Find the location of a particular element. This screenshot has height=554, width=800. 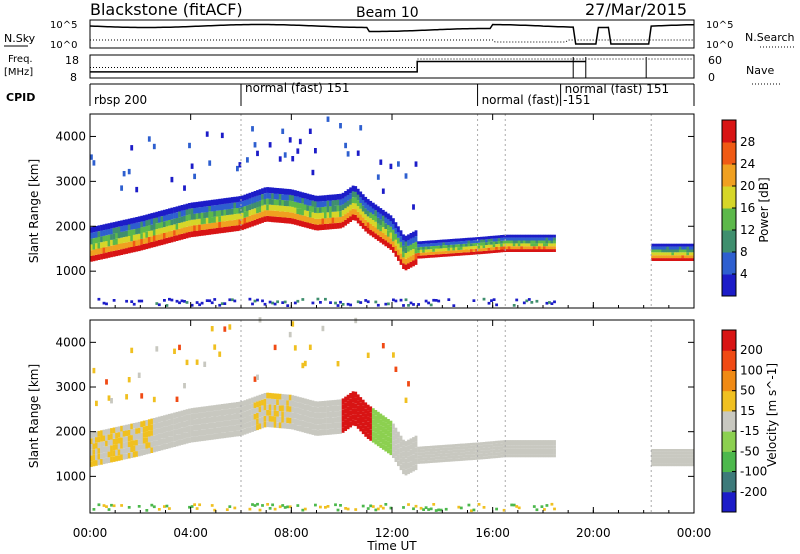

power-scatter-echo is located at coordinates (210, 163).